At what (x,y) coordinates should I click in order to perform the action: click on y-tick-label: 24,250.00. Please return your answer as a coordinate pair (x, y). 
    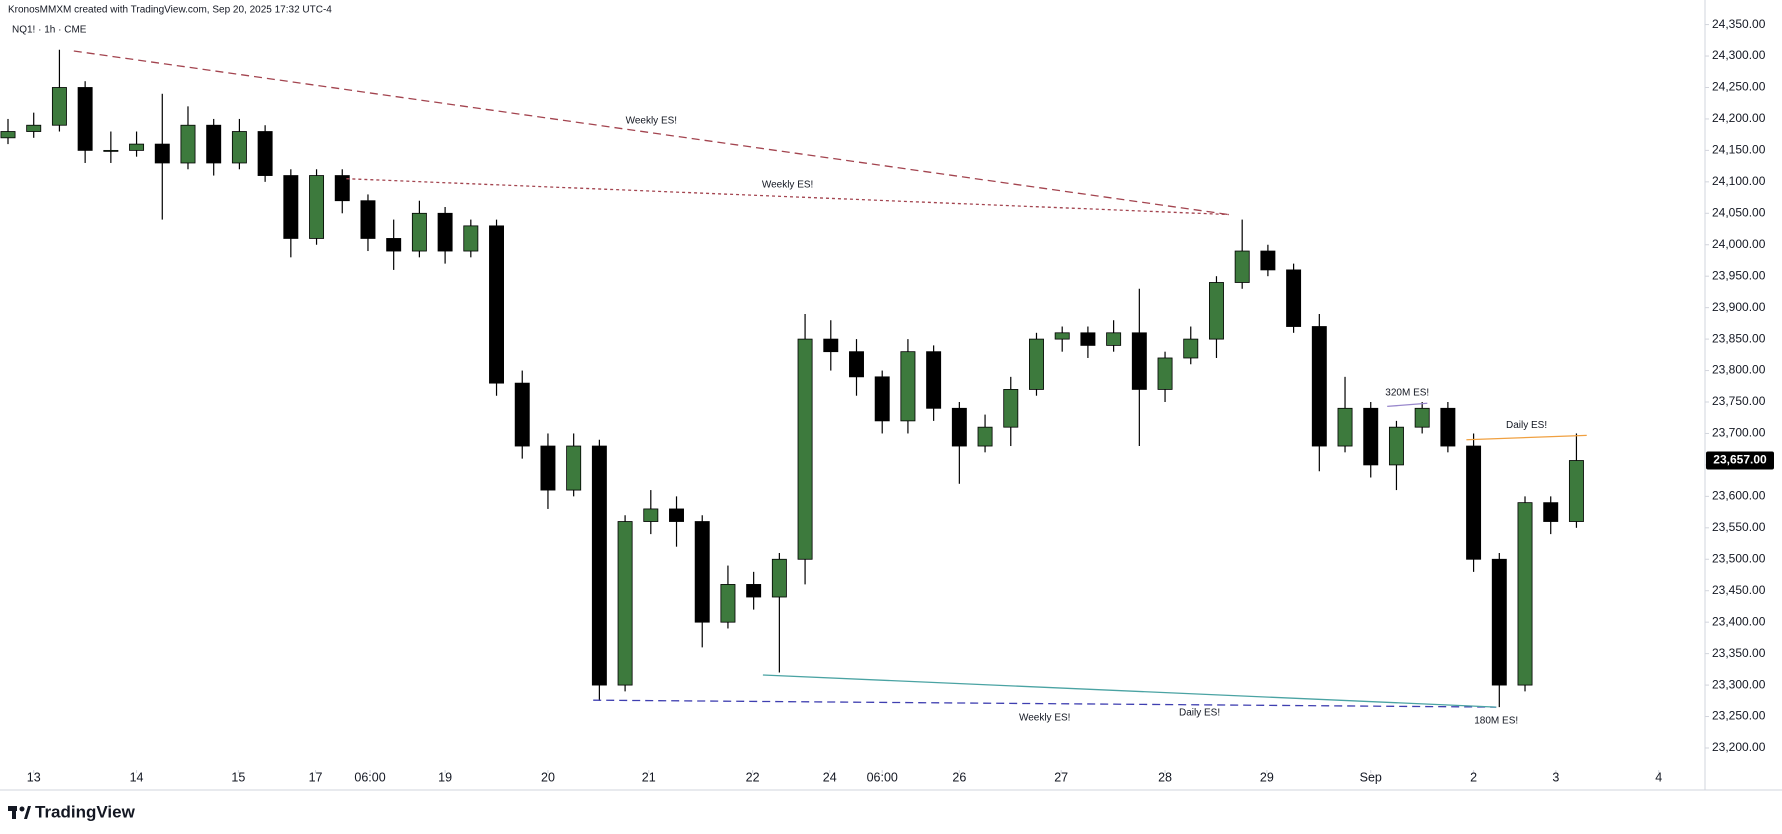
    Looking at the image, I should click on (1739, 87).